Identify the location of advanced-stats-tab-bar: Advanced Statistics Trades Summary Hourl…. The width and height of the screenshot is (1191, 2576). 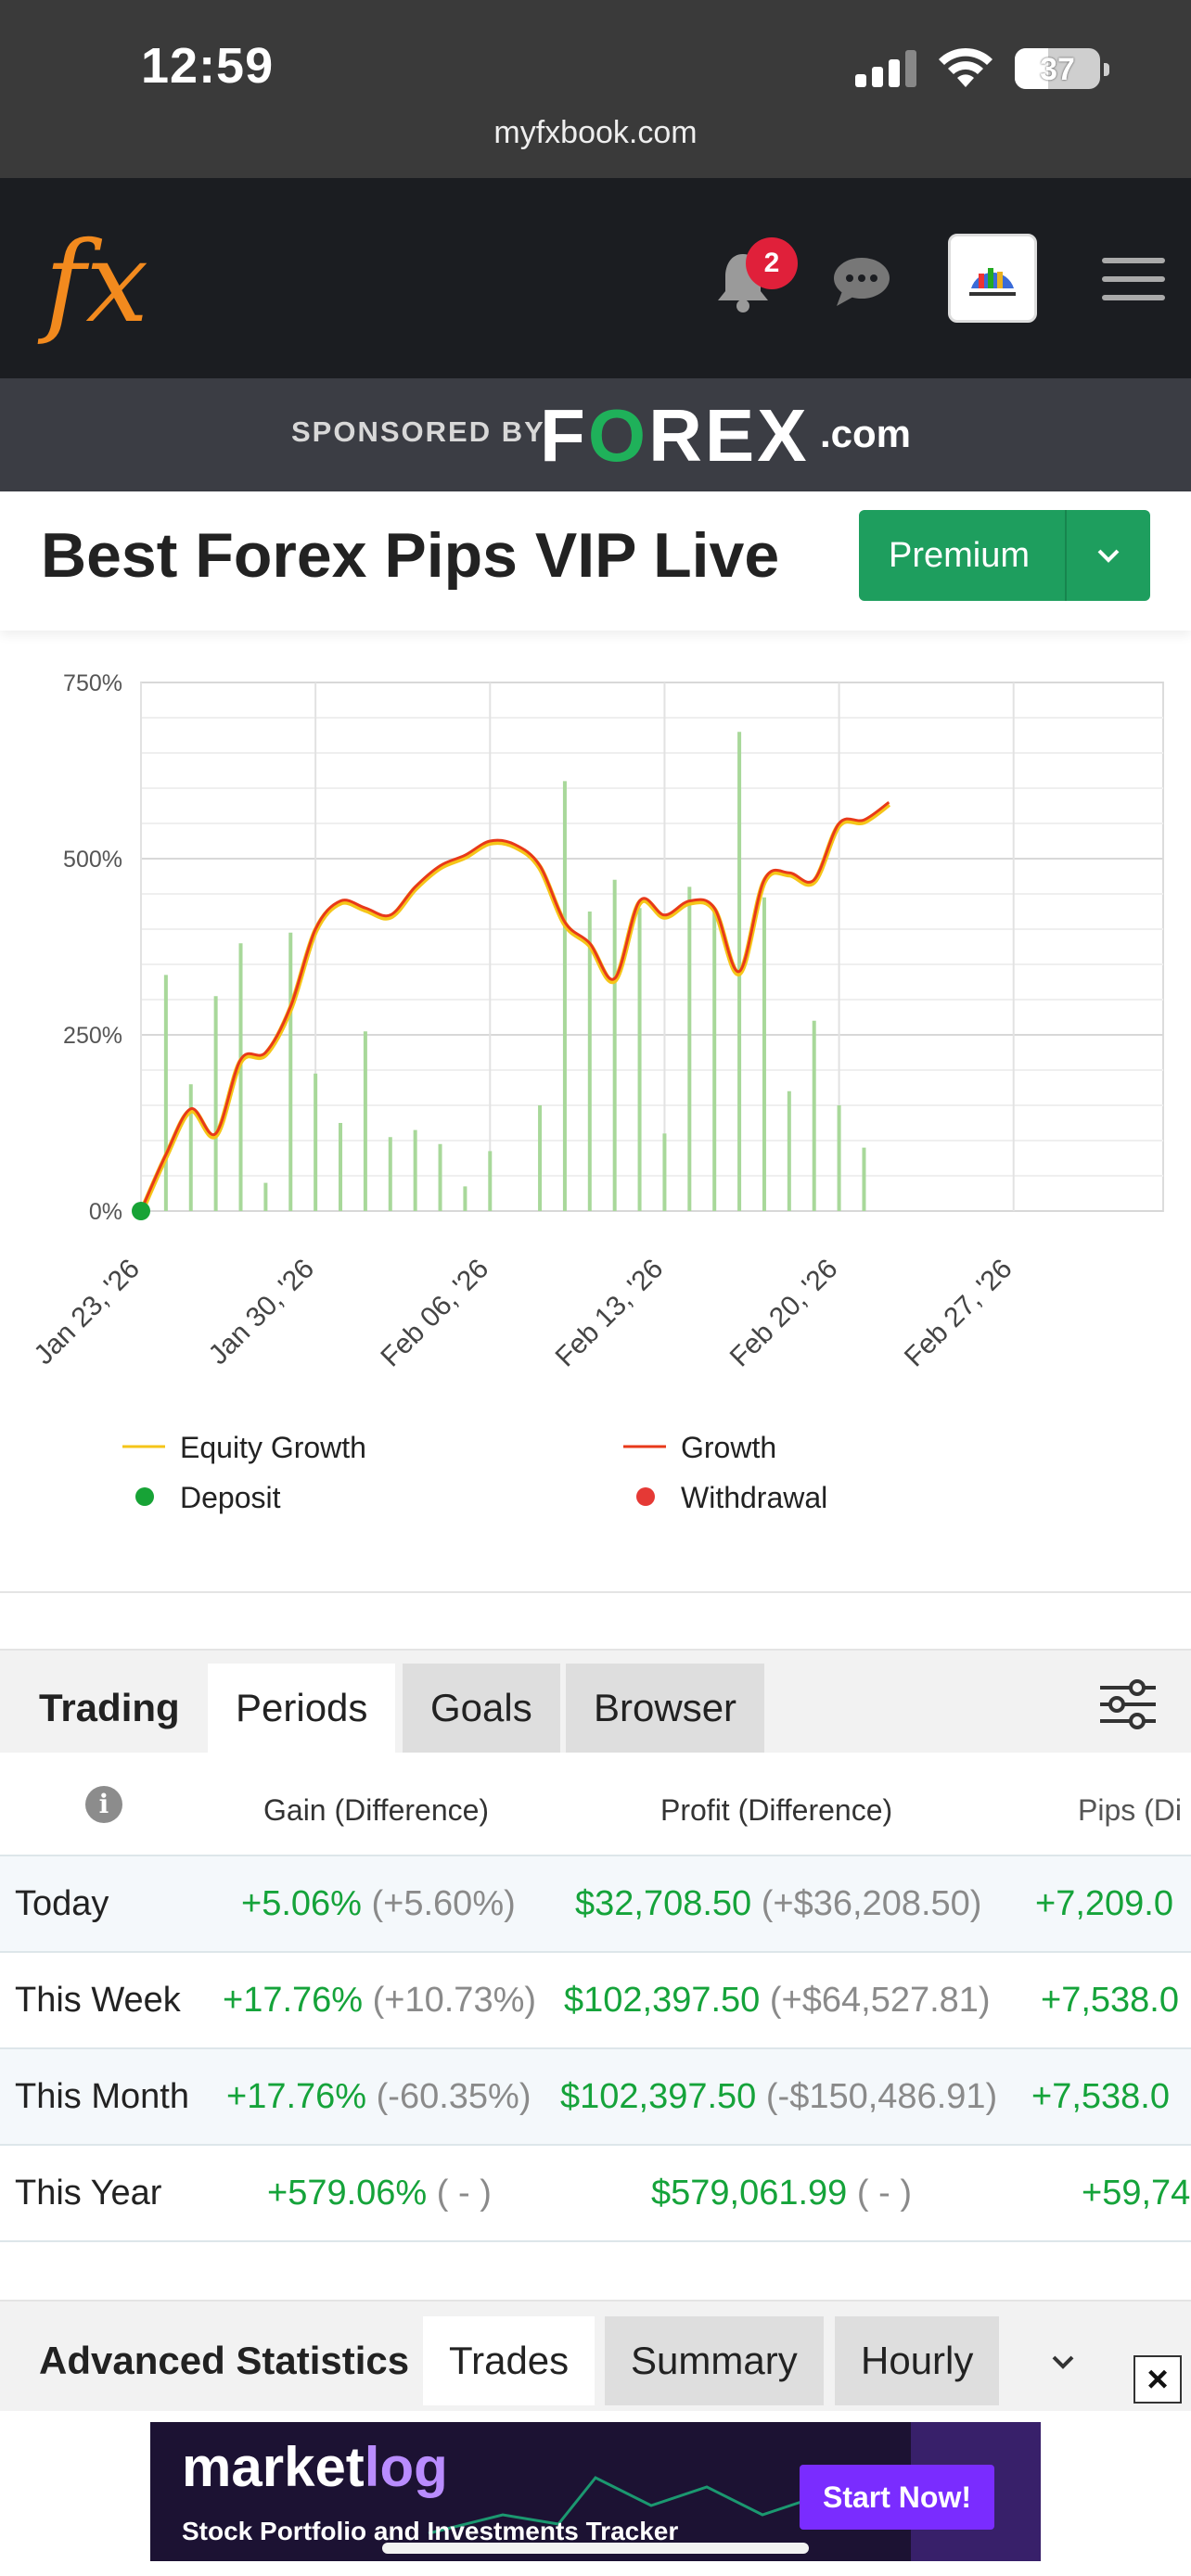
(595, 2355).